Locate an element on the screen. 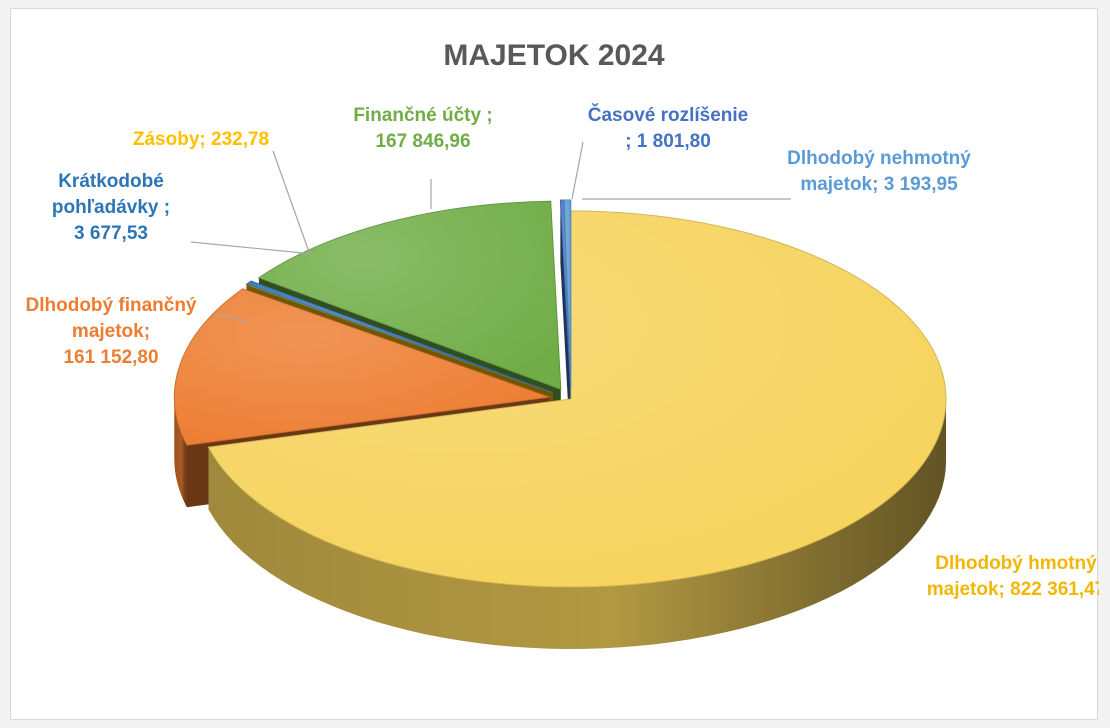 The height and width of the screenshot is (728, 1110). leader-line-kratkodobe-pohladavky is located at coordinates (252, 248).